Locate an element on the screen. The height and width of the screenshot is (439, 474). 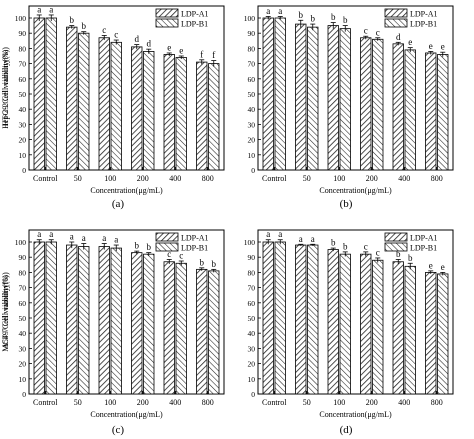
legend-swatch-d-s1 is located at coordinates (396, 237).